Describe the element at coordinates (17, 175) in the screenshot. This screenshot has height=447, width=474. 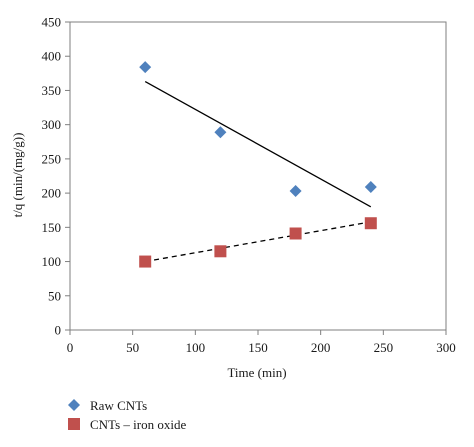
I see `y-axis-title: t/q (min/(mg/g))` at that location.